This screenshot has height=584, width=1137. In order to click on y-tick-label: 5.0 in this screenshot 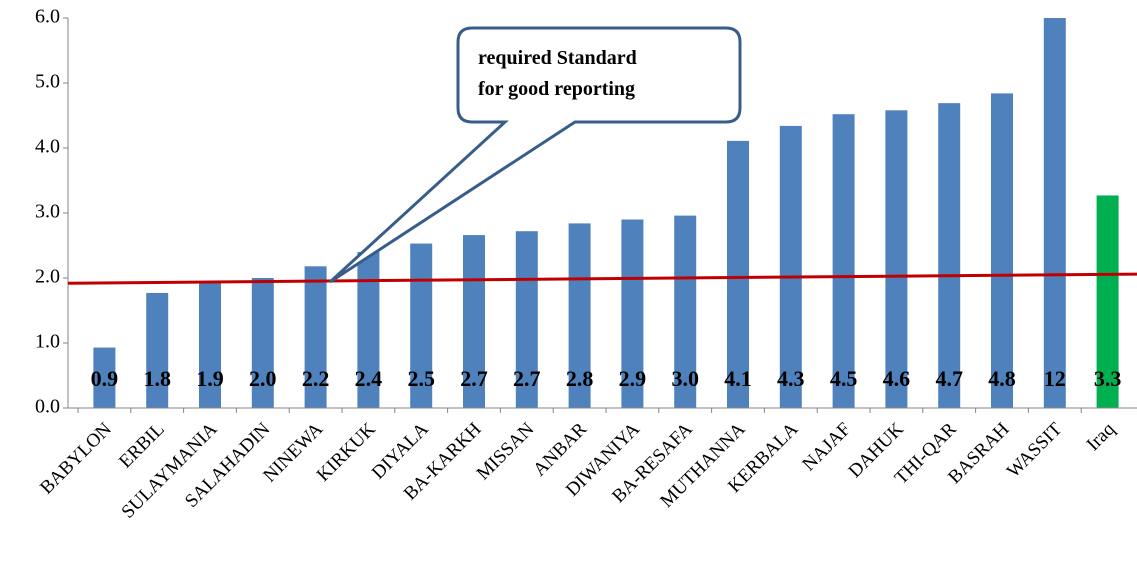, I will do `click(47, 82)`.